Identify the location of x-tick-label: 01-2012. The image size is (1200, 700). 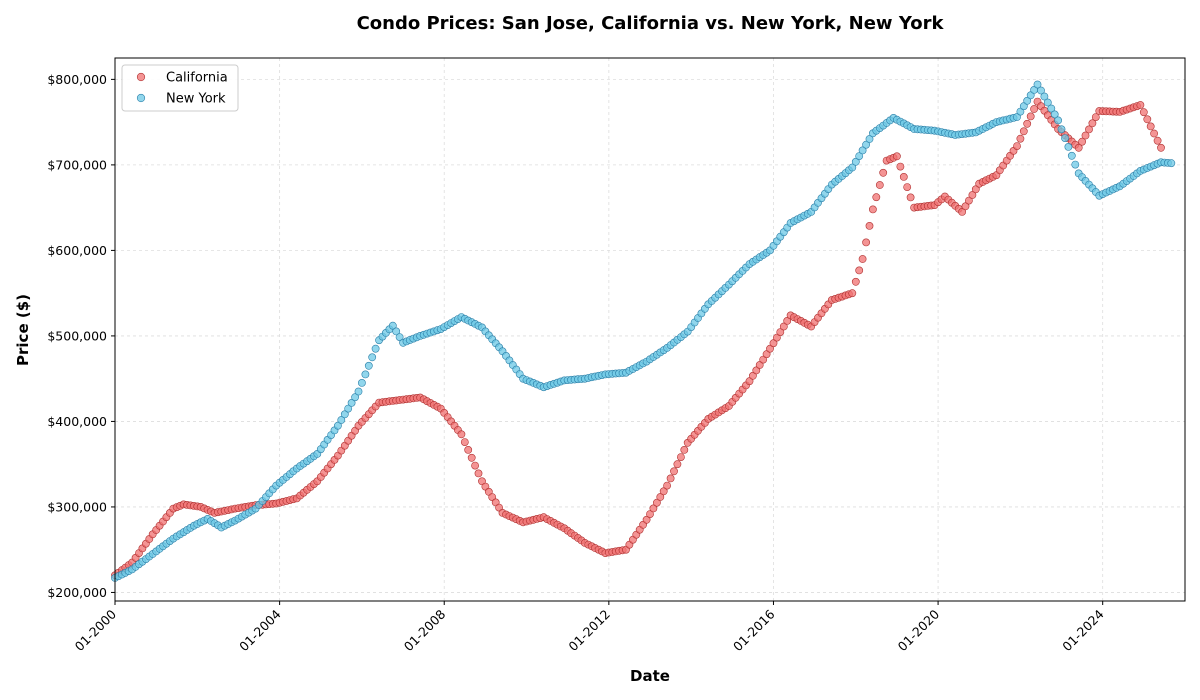
(589, 631).